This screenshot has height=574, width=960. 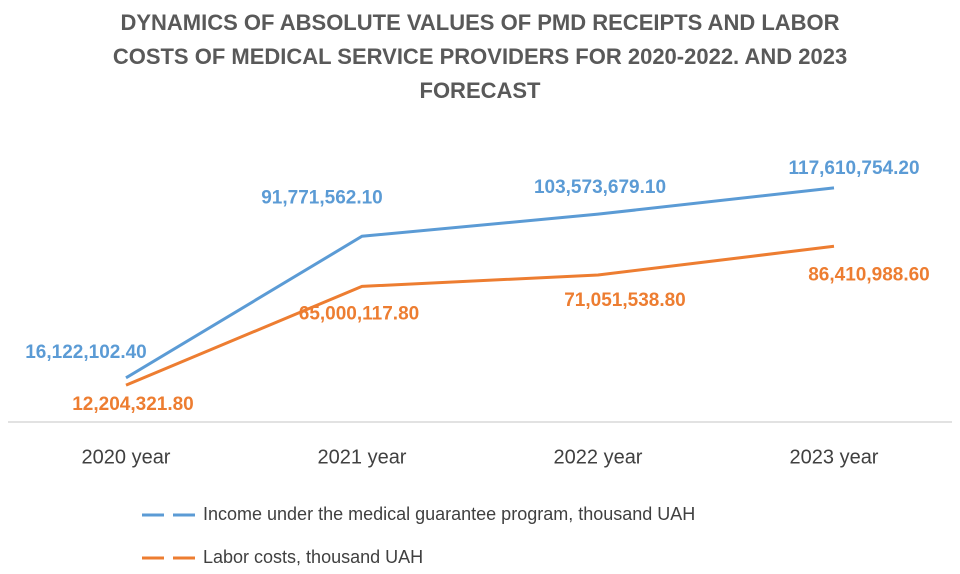 What do you see at coordinates (322, 197) in the screenshot?
I see `data-label: 91,771,562.10` at bounding box center [322, 197].